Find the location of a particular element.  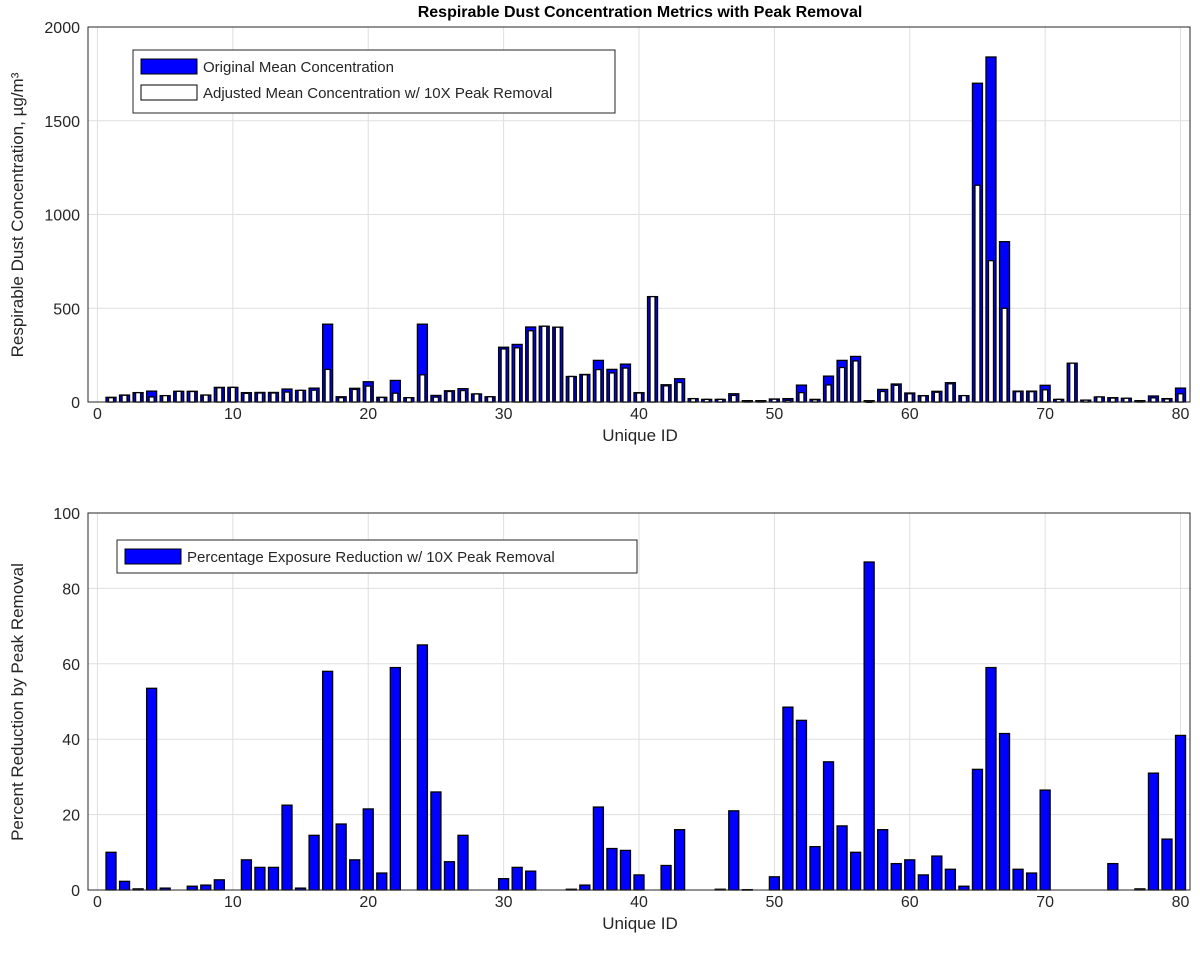

x-tick-label: 80 is located at coordinates (1181, 902).